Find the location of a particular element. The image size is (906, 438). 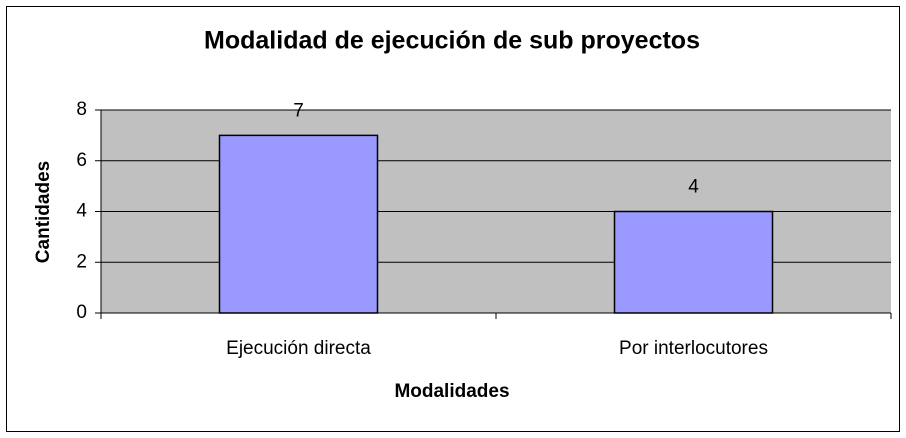

x-tick-label: Ejecución directa is located at coordinates (298, 348).